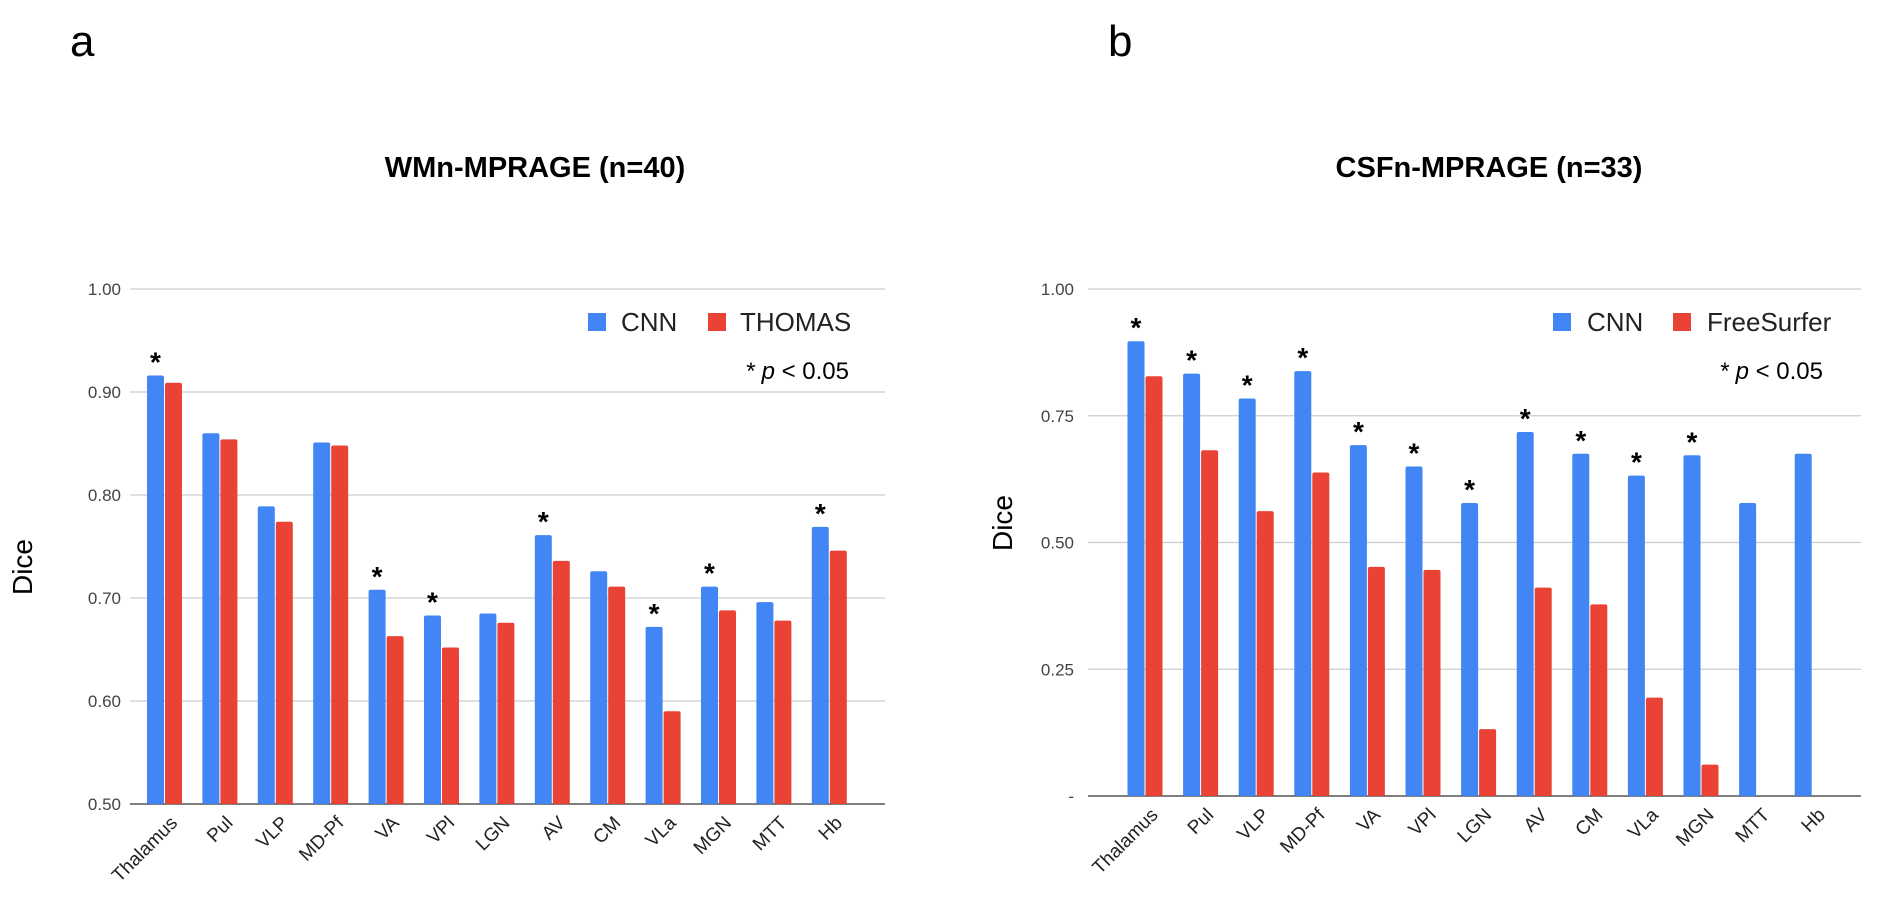  What do you see at coordinates (1057, 289) in the screenshot?
I see `y-tick-label-b-4: 1.00` at bounding box center [1057, 289].